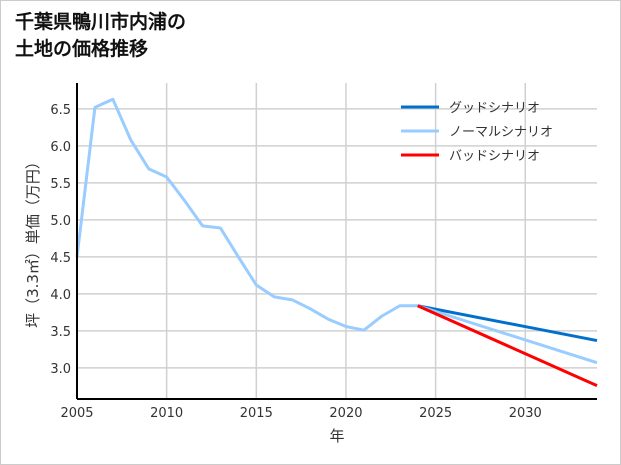 The image size is (621, 465). What do you see at coordinates (60, 258) in the screenshot?
I see `y-tick-label: 4.5` at bounding box center [60, 258].